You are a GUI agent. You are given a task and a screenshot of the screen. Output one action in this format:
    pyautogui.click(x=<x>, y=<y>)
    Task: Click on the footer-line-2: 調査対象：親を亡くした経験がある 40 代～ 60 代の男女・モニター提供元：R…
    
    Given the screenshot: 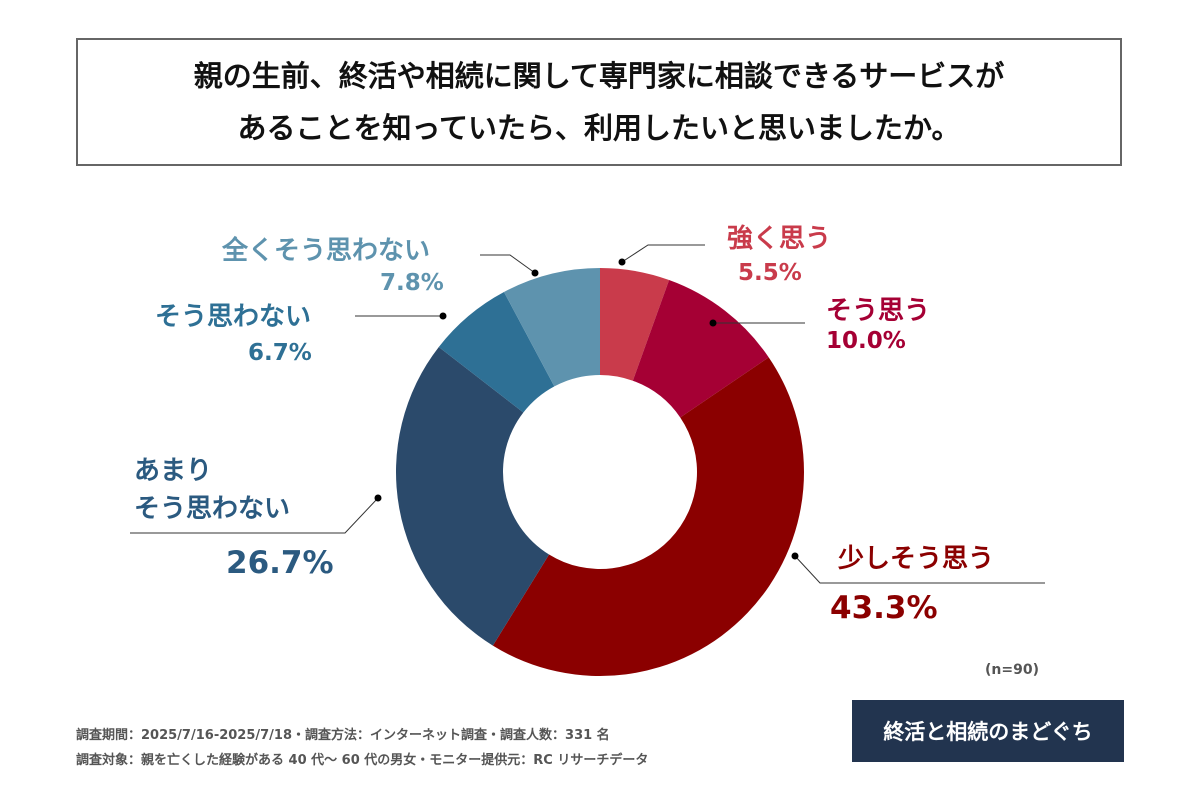 What is the action you would take?
    pyautogui.click(x=362, y=760)
    